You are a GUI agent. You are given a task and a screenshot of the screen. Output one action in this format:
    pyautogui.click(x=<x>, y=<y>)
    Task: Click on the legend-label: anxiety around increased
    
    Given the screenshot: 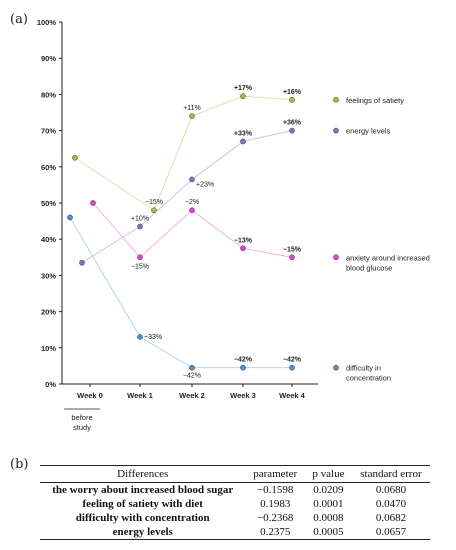 What is the action you would take?
    pyautogui.click(x=388, y=257)
    